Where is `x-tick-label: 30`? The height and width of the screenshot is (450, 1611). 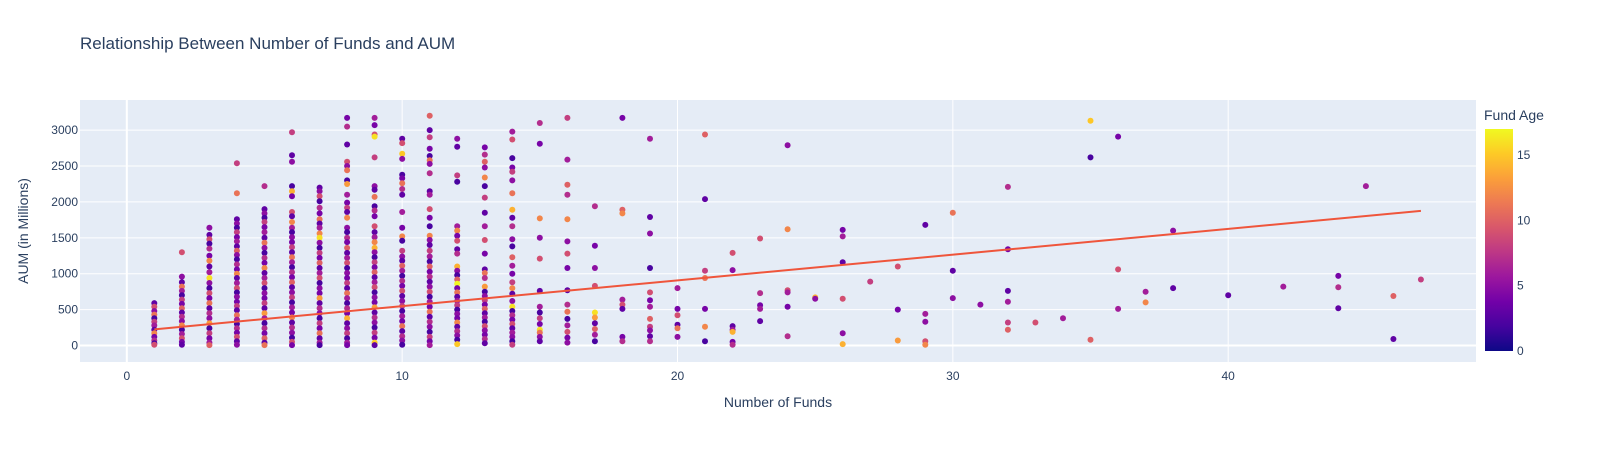
x-tick-label: 30 is located at coordinates (953, 376).